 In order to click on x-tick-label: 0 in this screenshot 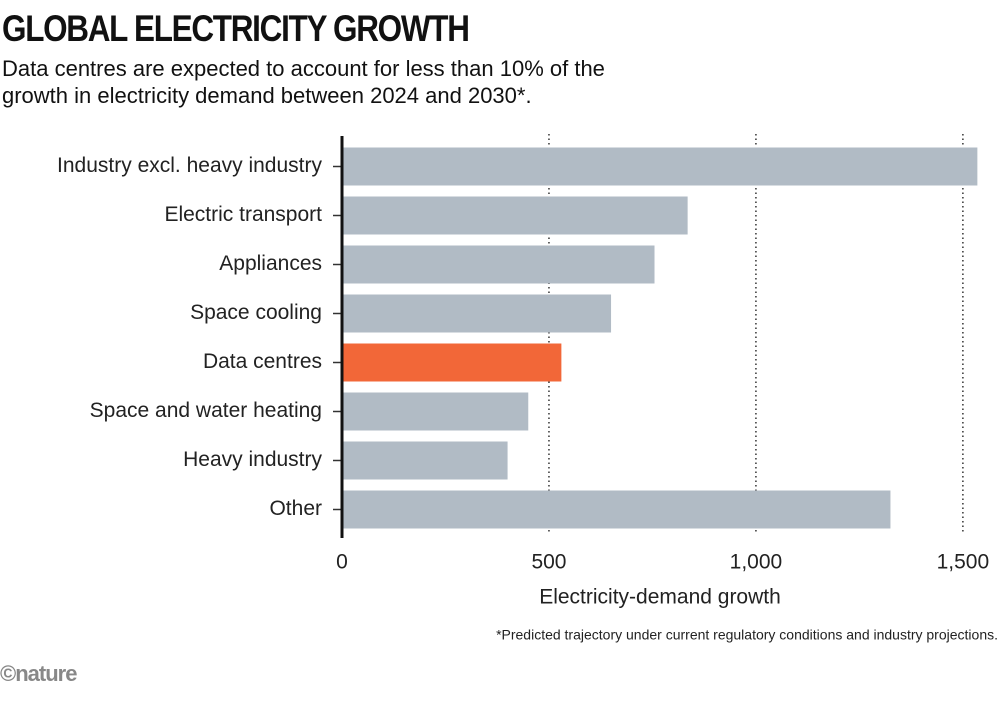, I will do `click(342, 562)`.